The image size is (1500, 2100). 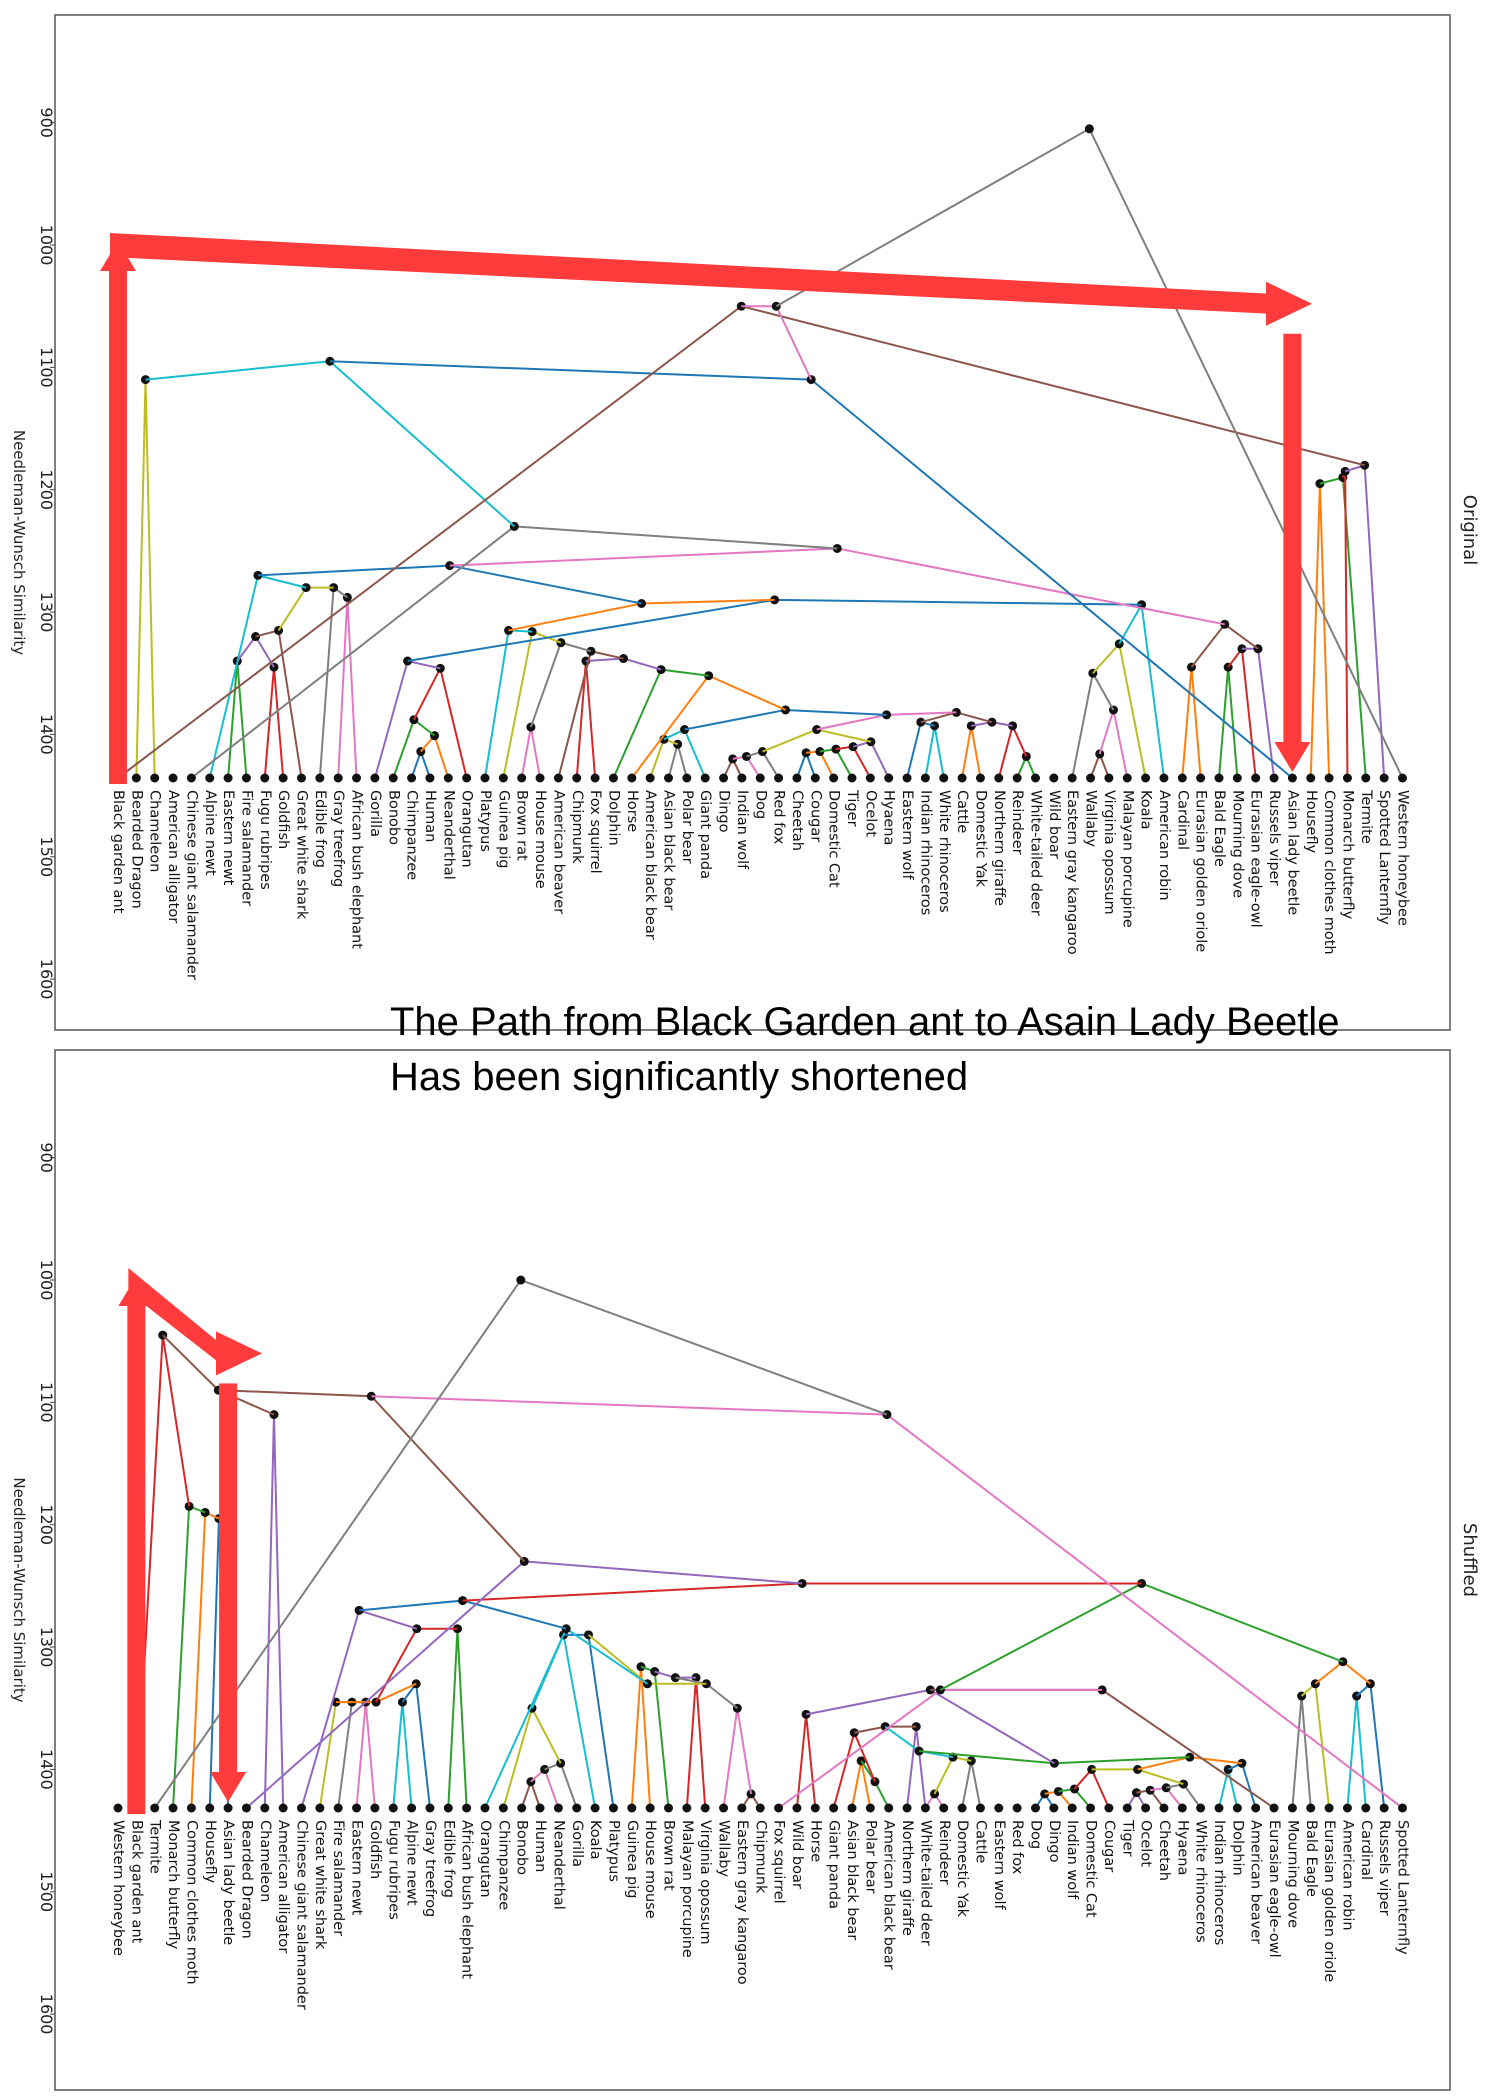 I want to click on leaf-label: Horse, so click(x=815, y=1841).